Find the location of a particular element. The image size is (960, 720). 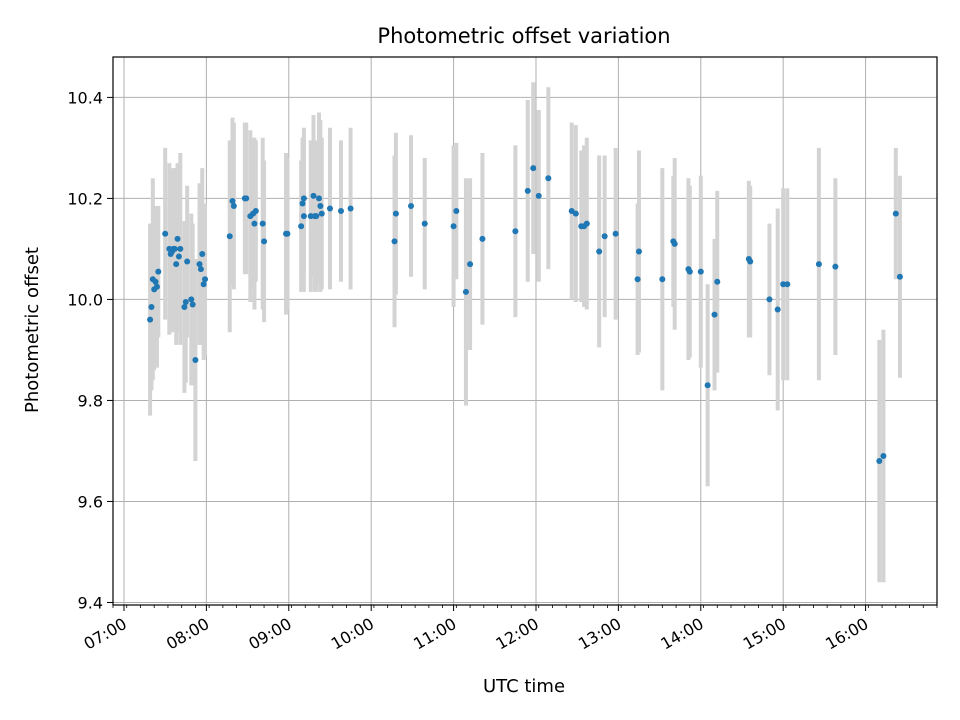

x-tick-label: 11:00 is located at coordinates (434, 634).